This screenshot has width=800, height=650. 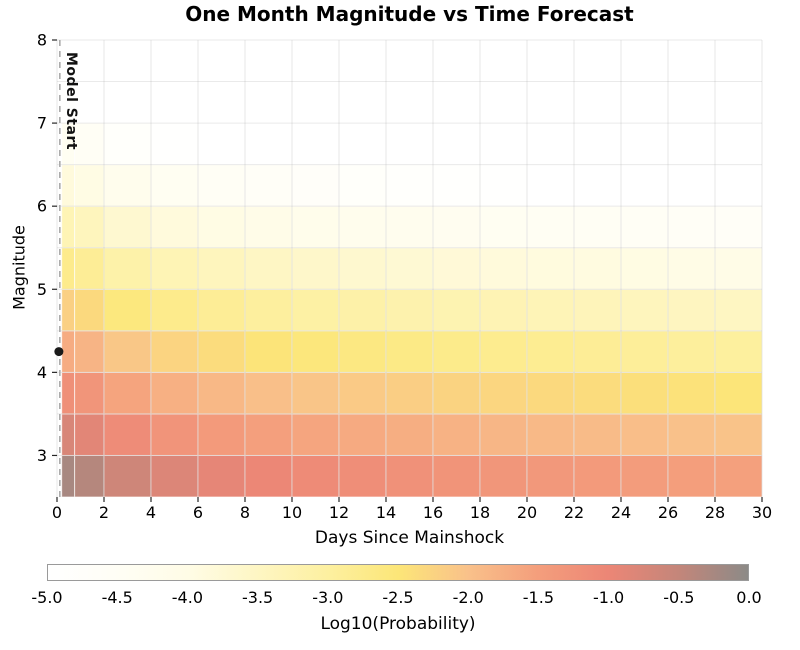 What do you see at coordinates (621, 512) in the screenshot?
I see `x-tick-label: 24` at bounding box center [621, 512].